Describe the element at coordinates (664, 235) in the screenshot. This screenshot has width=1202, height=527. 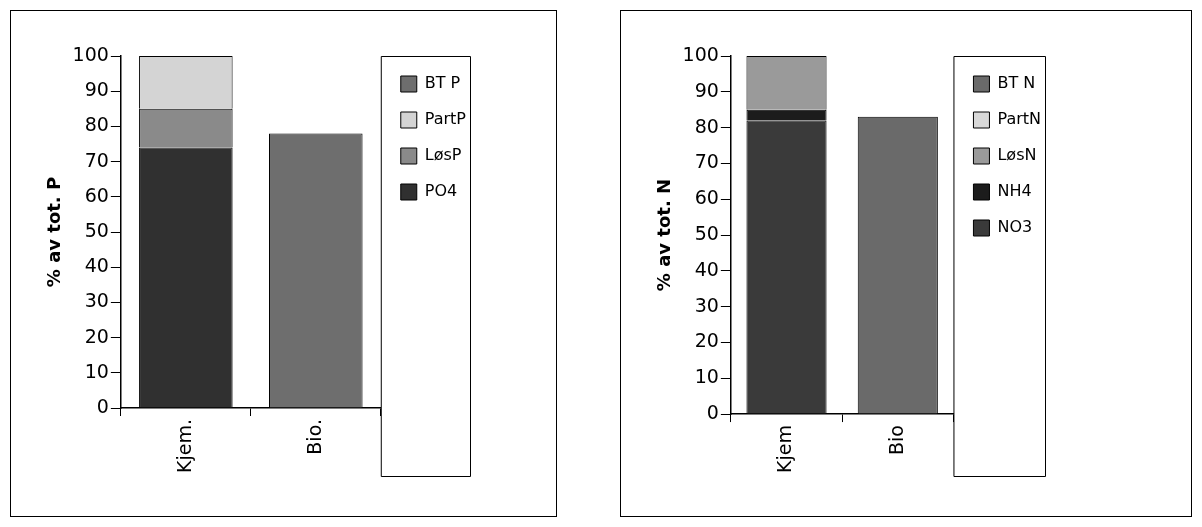
I see `y-axis-title: % av tot. N` at that location.